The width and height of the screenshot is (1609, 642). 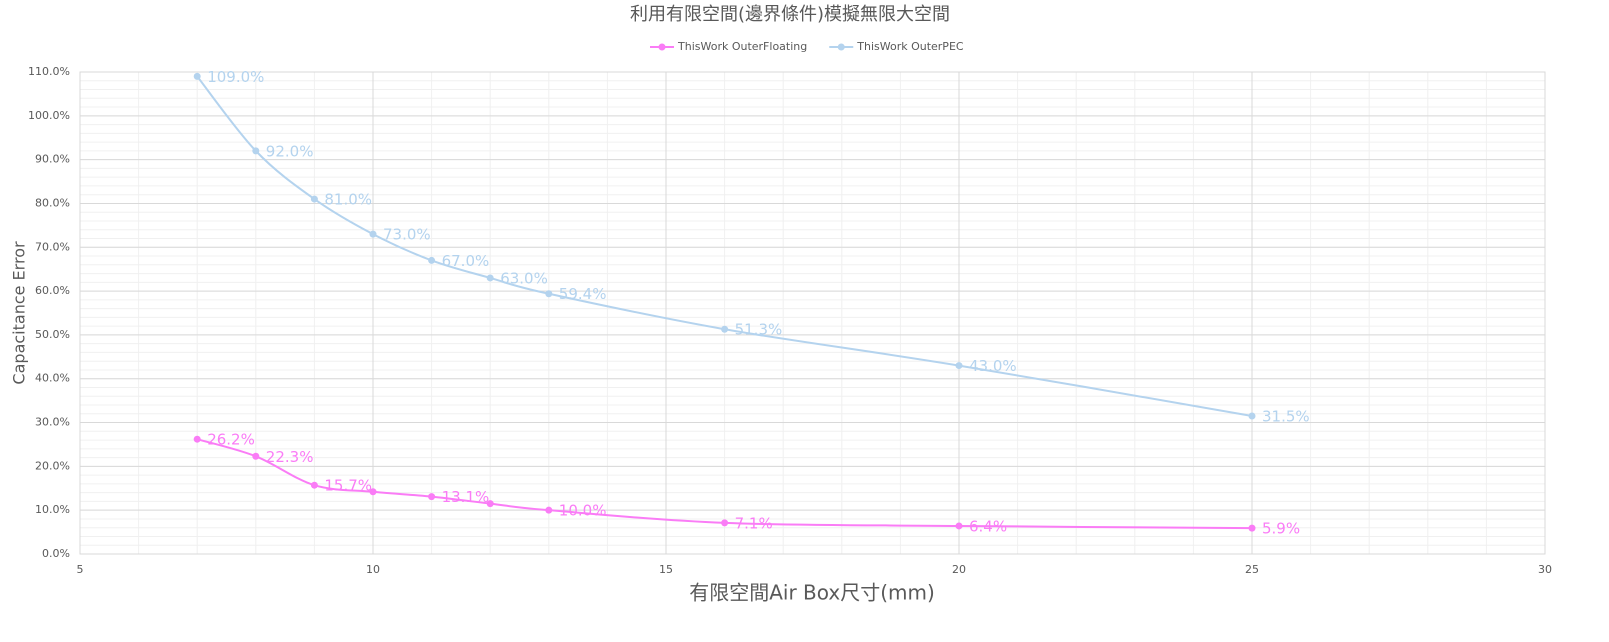 What do you see at coordinates (407, 235) in the screenshot?
I see `data-label: 73.0%` at bounding box center [407, 235].